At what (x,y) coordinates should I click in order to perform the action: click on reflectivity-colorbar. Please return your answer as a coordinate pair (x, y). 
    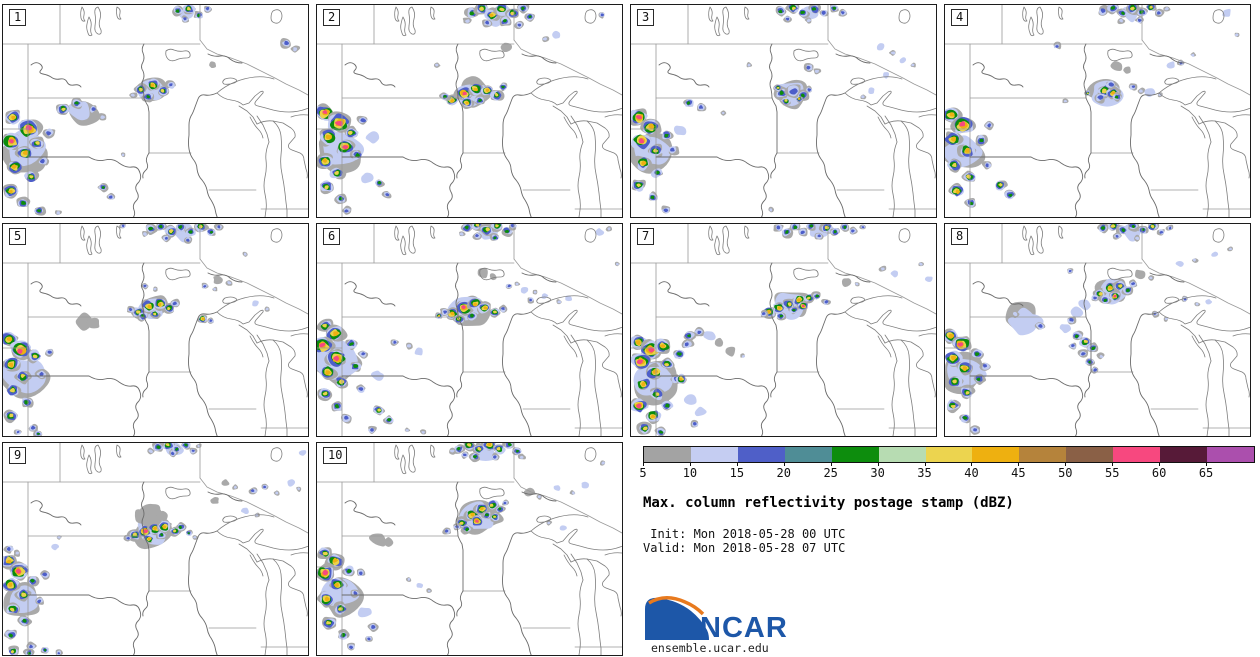
    Looking at the image, I should click on (949, 454).